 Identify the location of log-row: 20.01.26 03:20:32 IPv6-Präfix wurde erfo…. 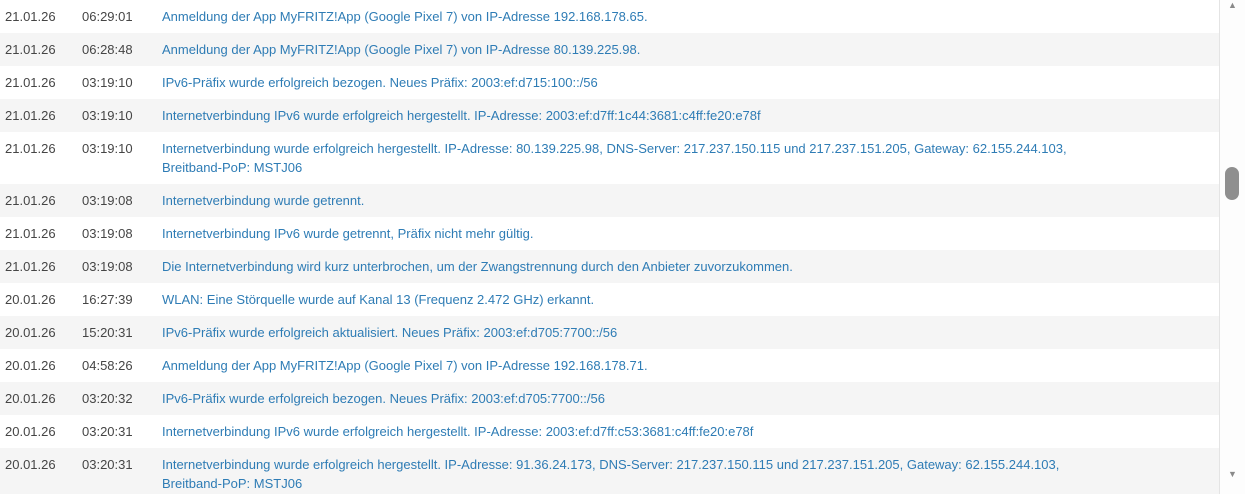
(609, 398).